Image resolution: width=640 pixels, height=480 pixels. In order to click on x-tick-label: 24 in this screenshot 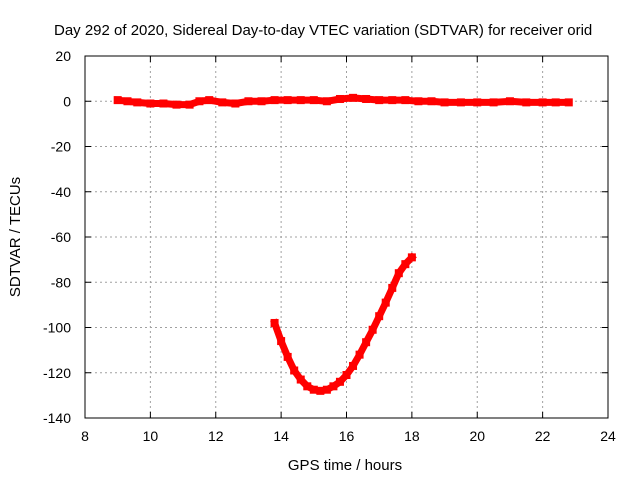, I will do `click(608, 436)`.